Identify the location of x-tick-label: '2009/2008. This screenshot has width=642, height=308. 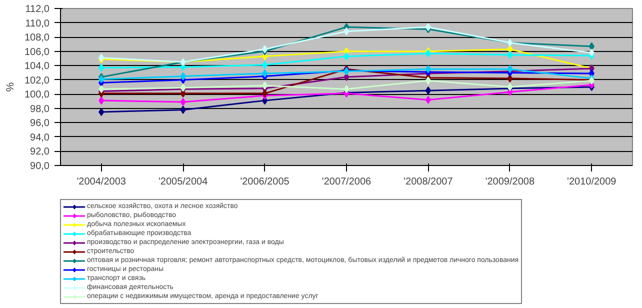
(510, 182).